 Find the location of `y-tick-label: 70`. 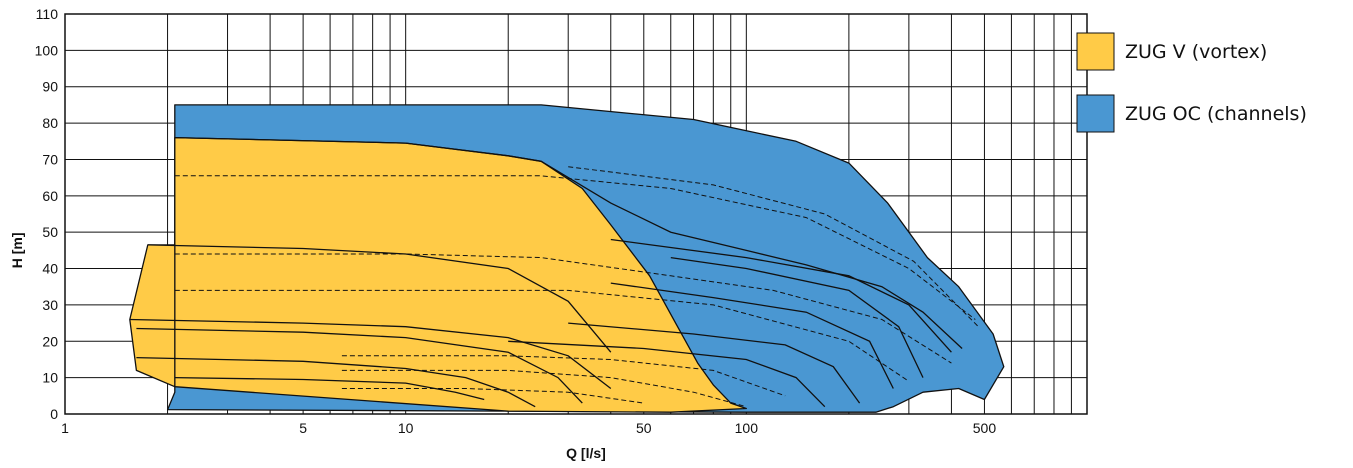

y-tick-label: 70 is located at coordinates (50, 159).